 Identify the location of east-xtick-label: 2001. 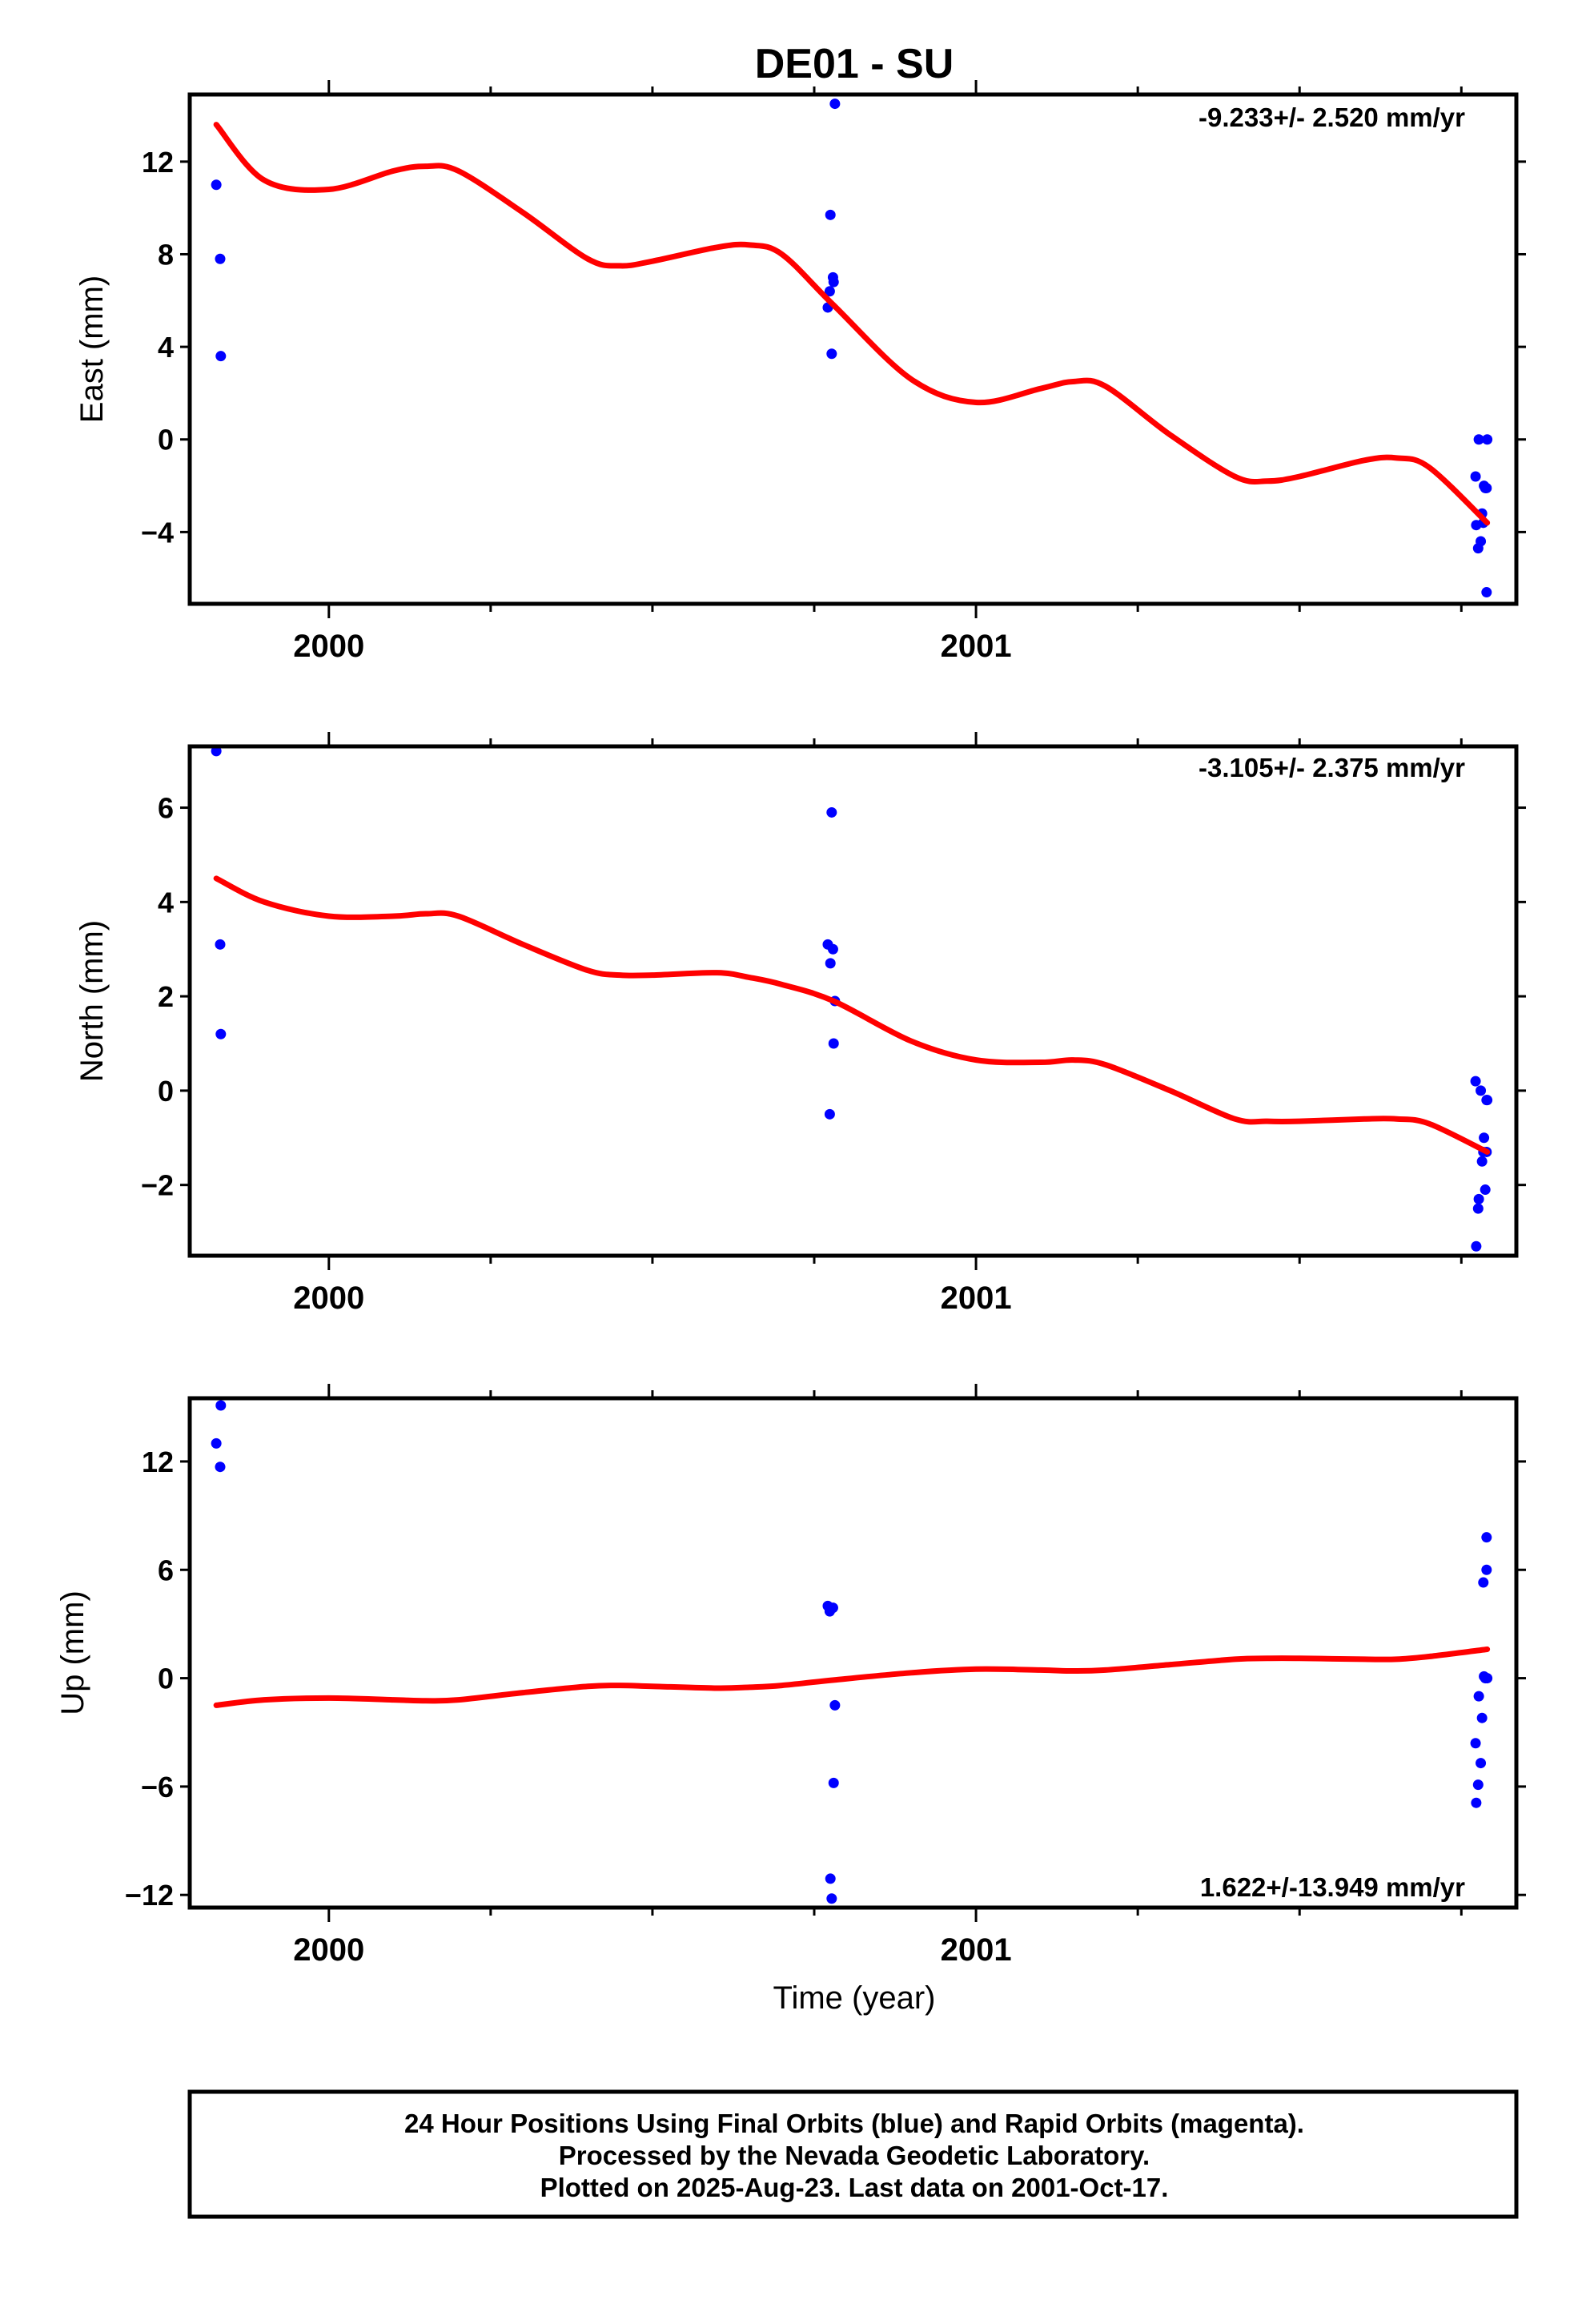
(977, 646).